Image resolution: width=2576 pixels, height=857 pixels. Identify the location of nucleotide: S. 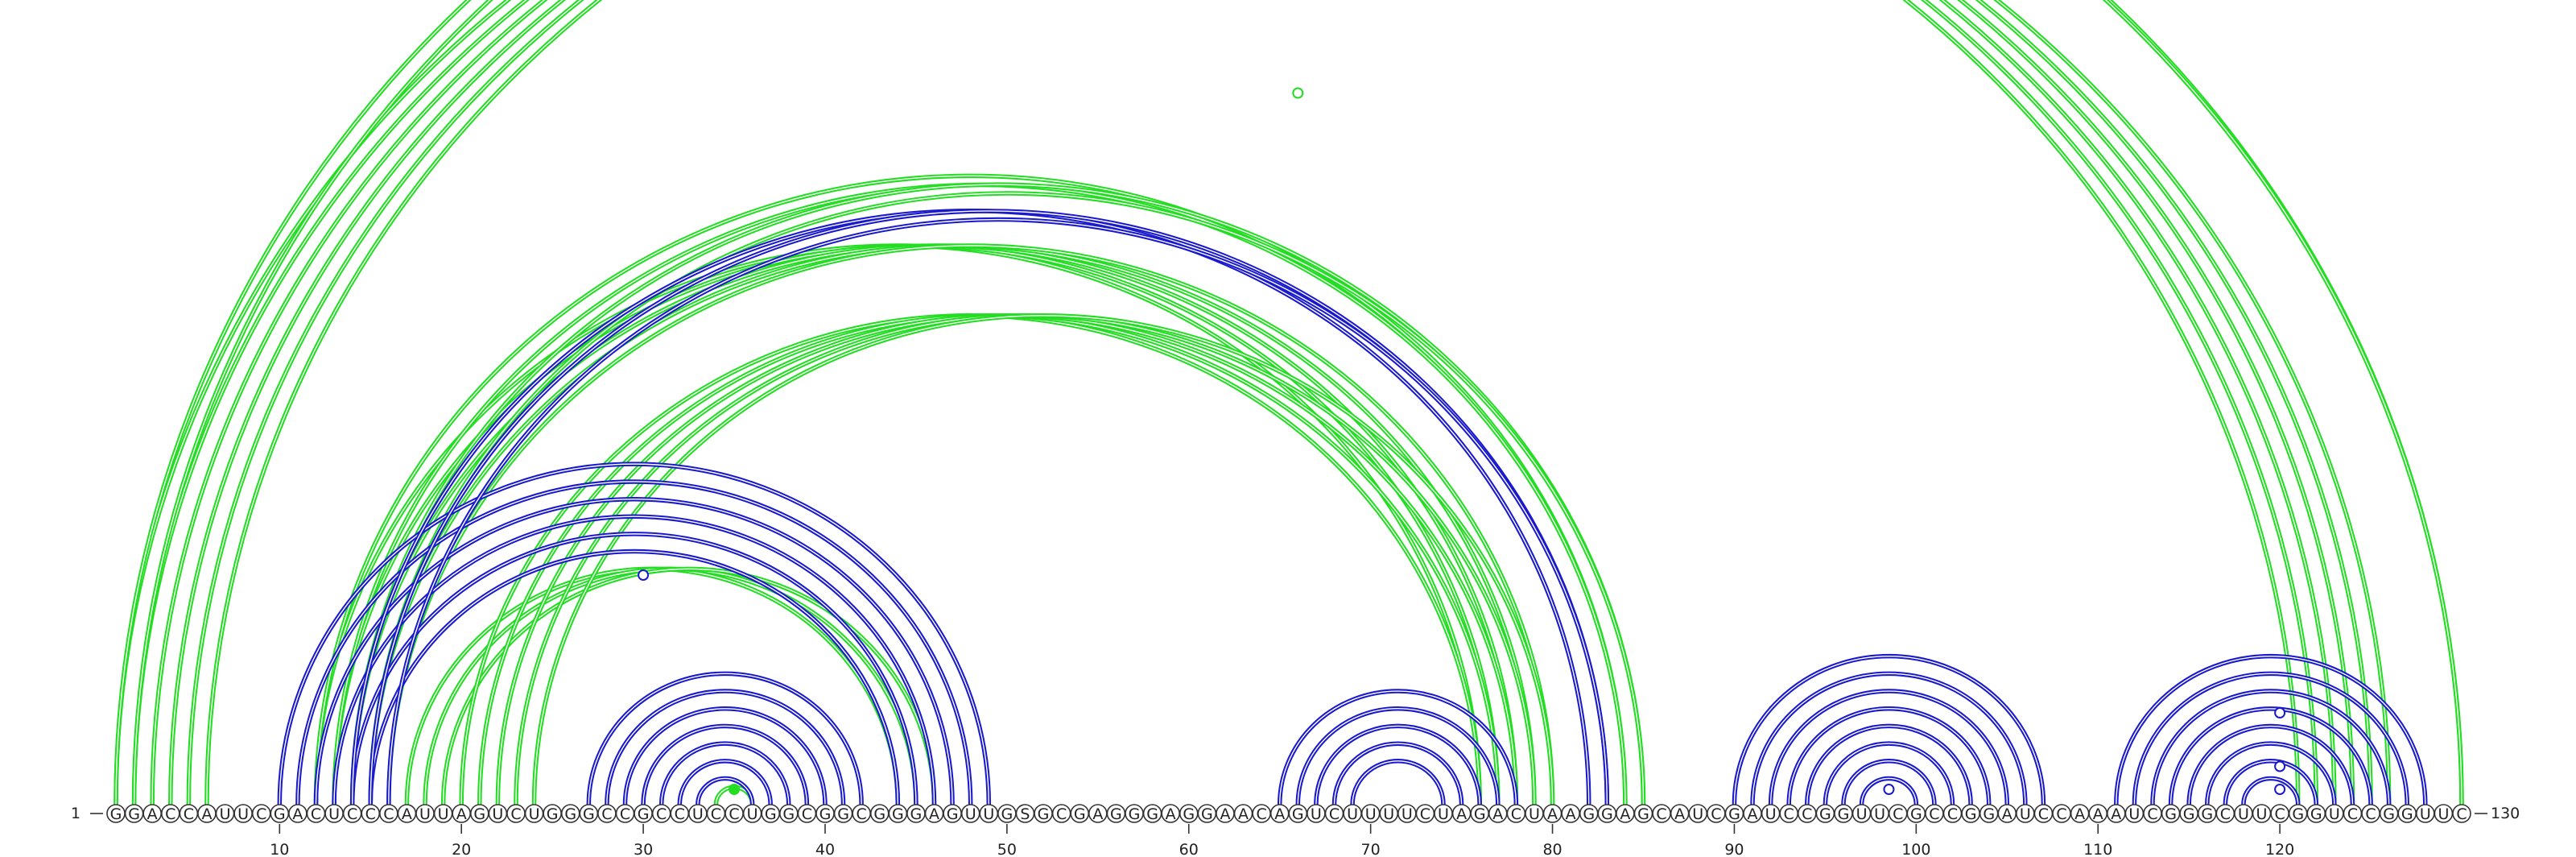
(1025, 813).